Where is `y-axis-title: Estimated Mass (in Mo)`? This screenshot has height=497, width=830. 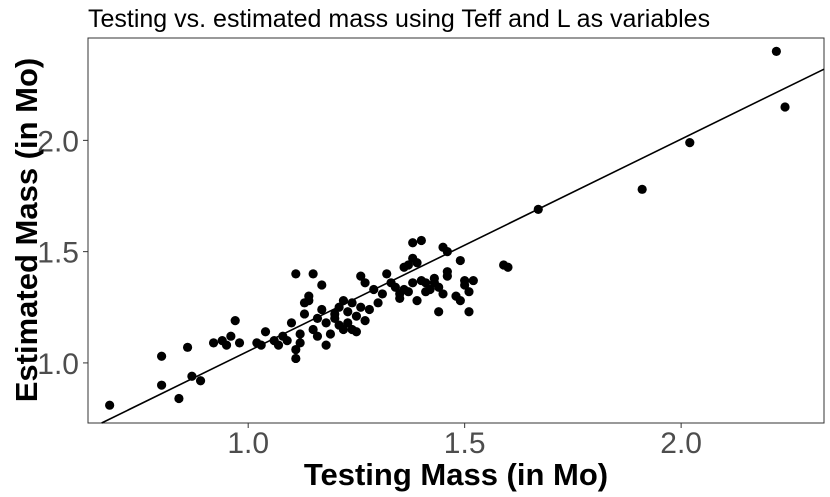 y-axis-title: Estimated Mass (in Mo) is located at coordinates (26, 230).